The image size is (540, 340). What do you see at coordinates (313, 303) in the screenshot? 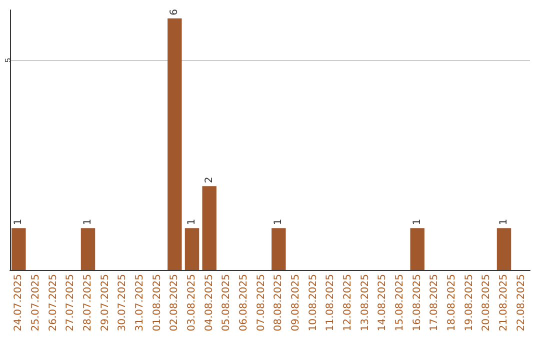
I see `x-tick-label: 10.08.2025` at bounding box center [313, 303].